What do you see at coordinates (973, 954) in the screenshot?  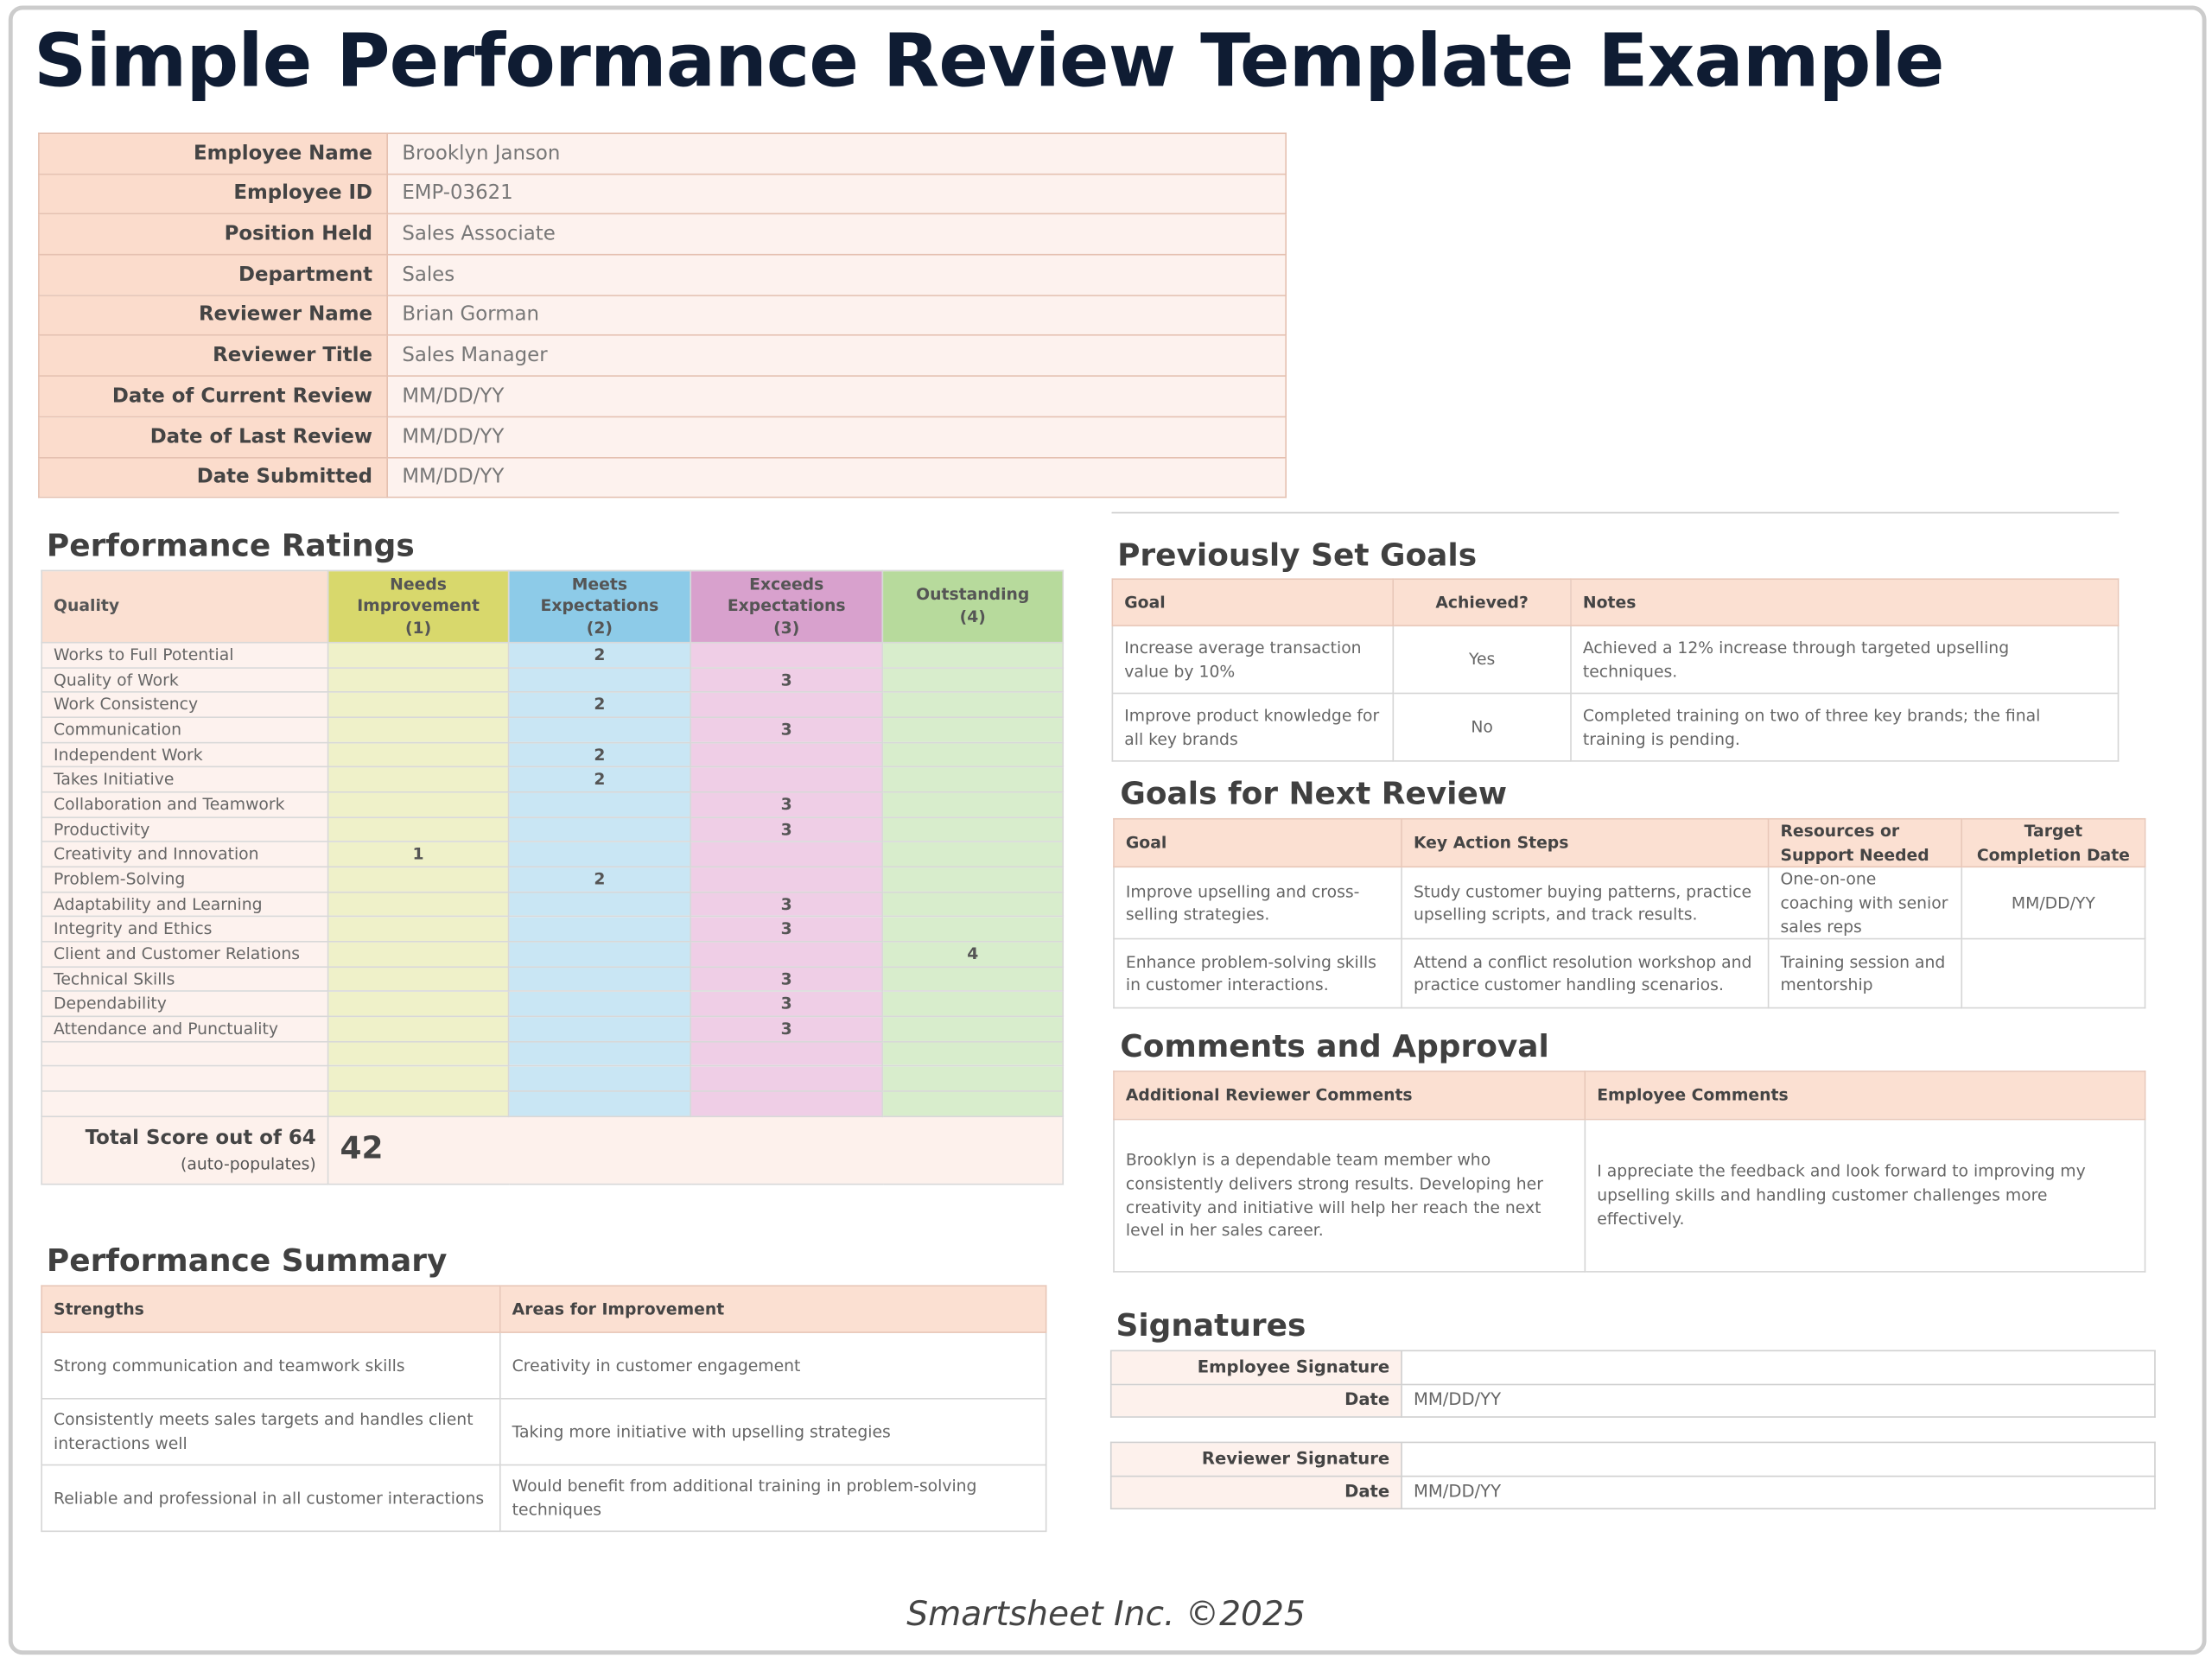 I see `score: 4` at bounding box center [973, 954].